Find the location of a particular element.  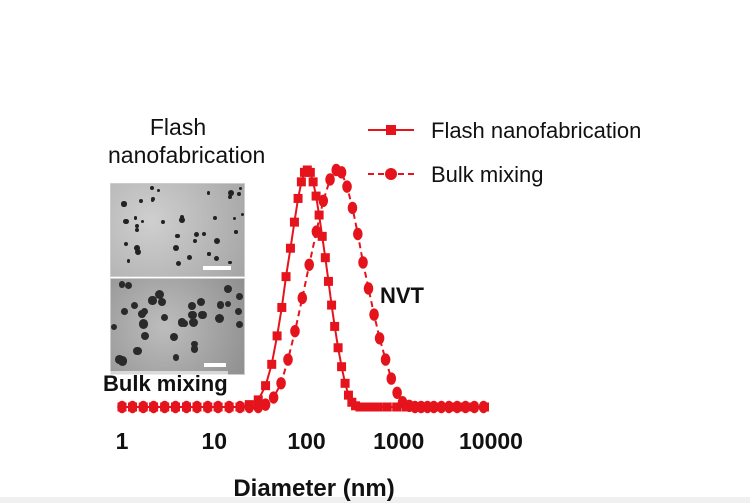

inset-caption: Bulk mixing is located at coordinates (165, 384).